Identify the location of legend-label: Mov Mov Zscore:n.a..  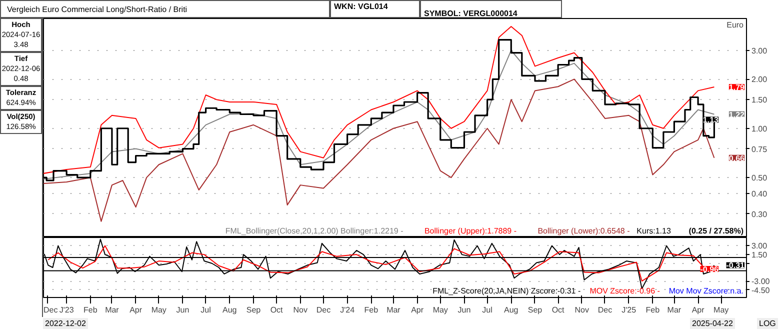
(706, 291).